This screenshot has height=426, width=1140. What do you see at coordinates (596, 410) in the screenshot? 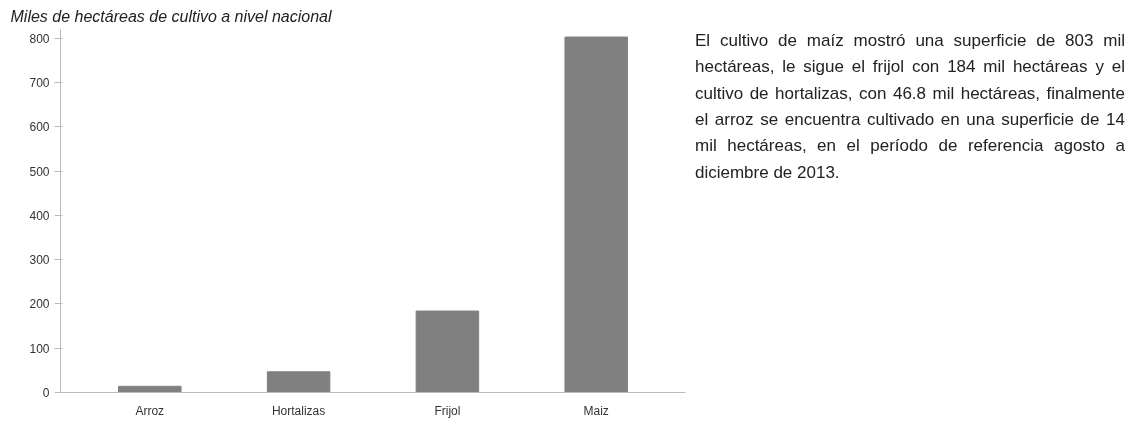
I see `x-tick-label: Maiz` at bounding box center [596, 410].